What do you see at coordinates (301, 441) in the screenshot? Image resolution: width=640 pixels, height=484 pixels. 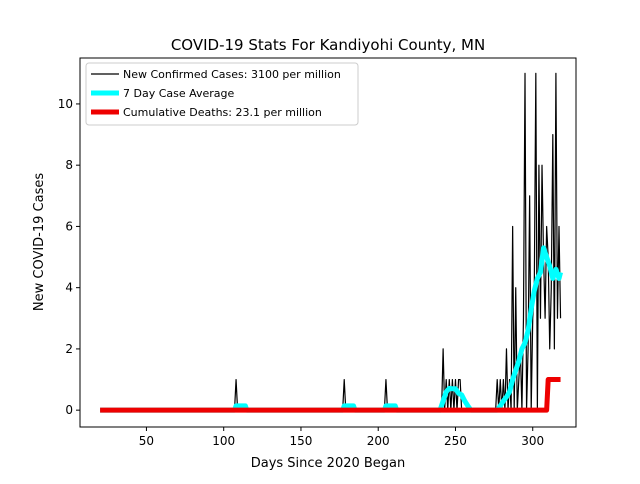 I see `x-tick-label: 150` at bounding box center [301, 441].